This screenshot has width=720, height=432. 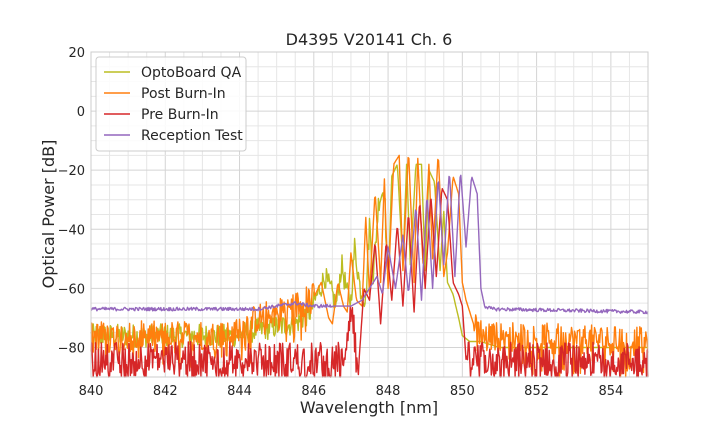 I want to click on x-tick-label: 852, so click(x=536, y=391).